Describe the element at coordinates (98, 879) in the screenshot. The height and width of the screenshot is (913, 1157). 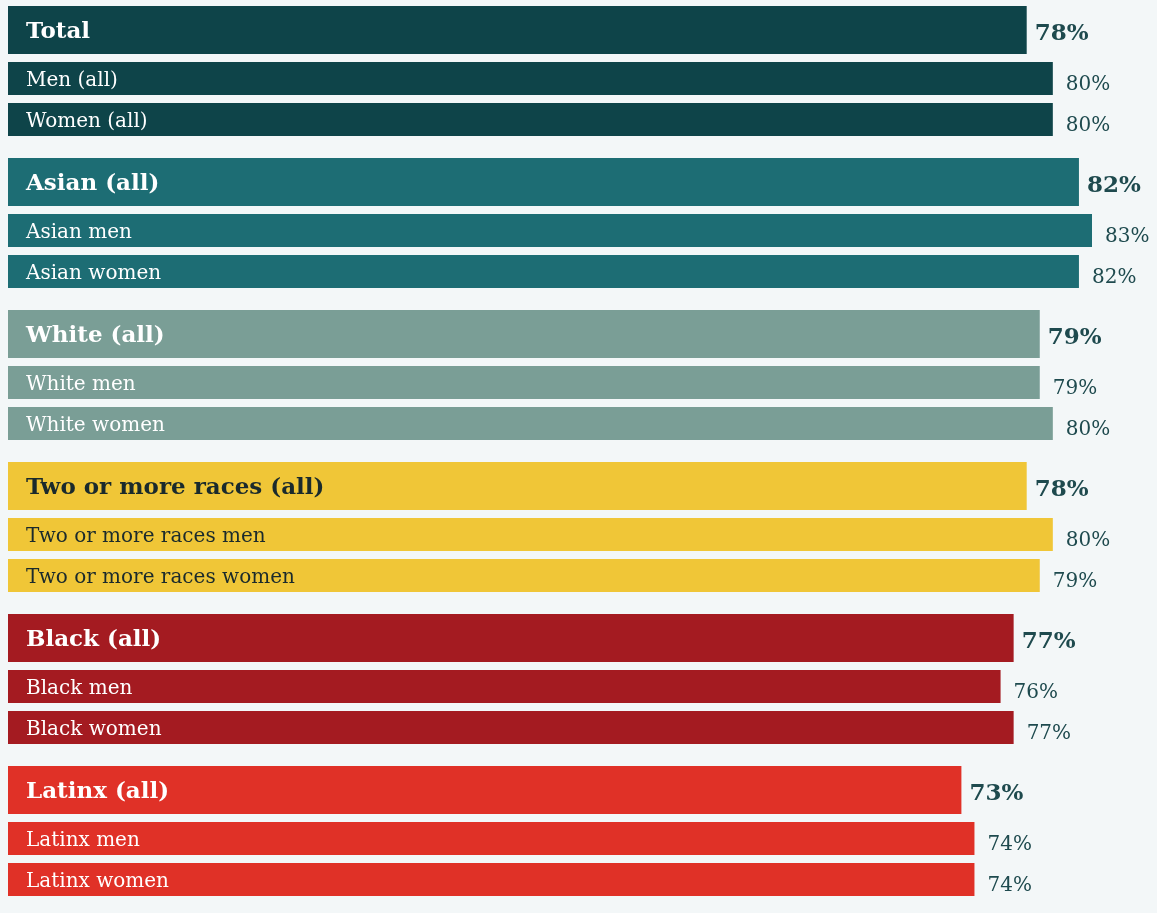
I see `y-tick-label: Latinx women` at that location.